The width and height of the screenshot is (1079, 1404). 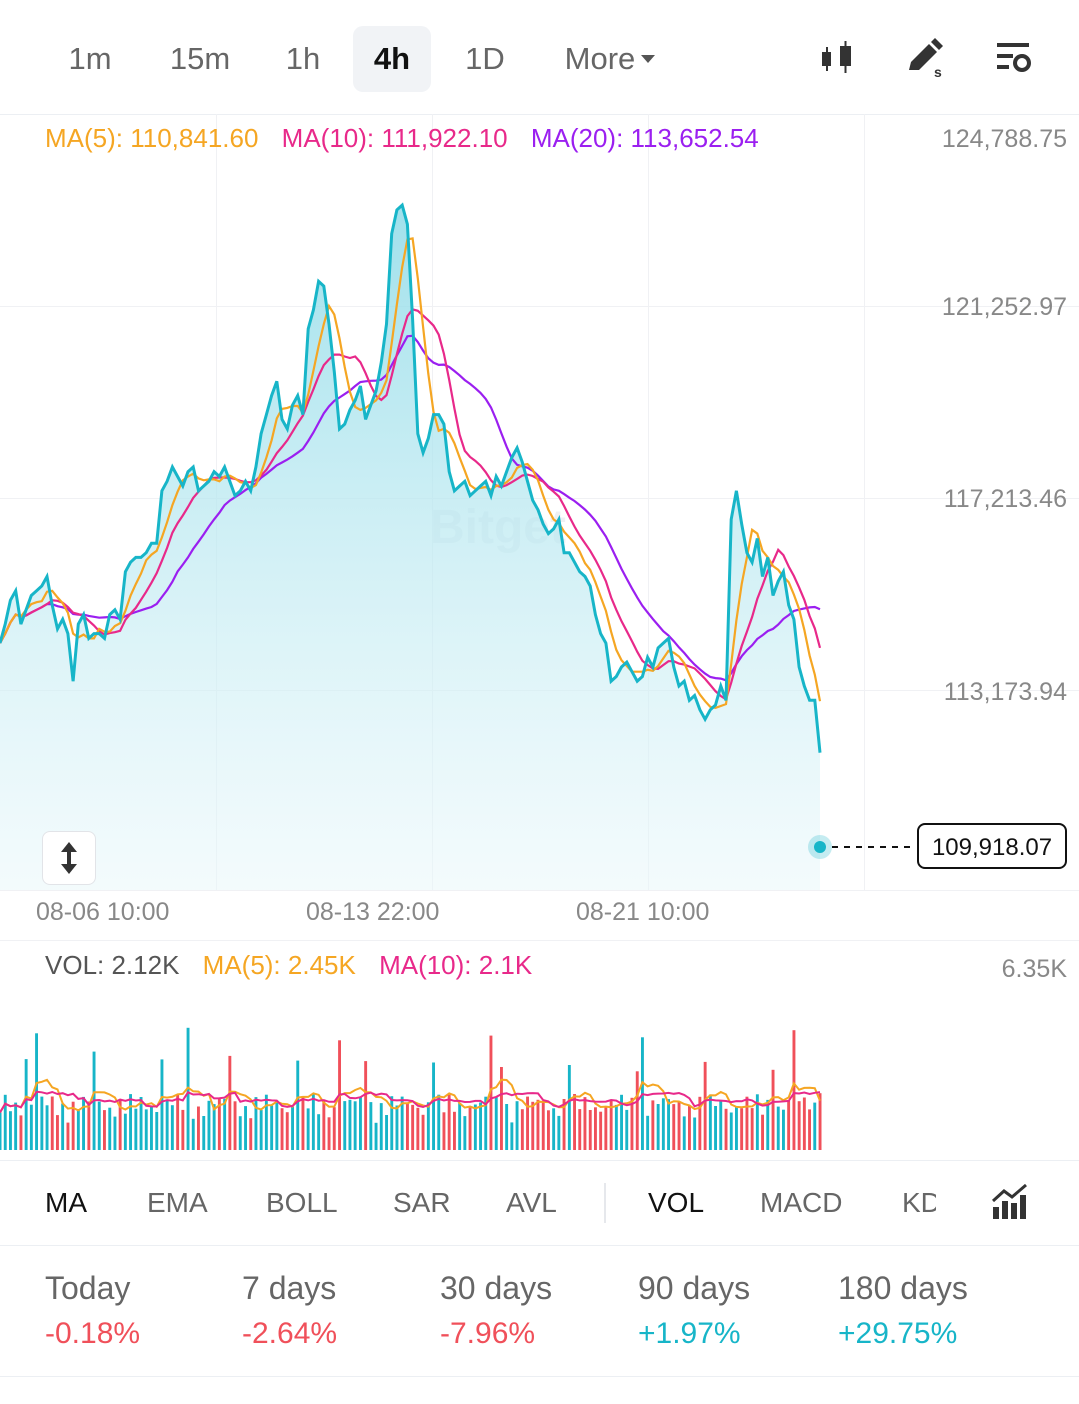 What do you see at coordinates (531, 1202) in the screenshot?
I see `indicator-avl: AVL` at bounding box center [531, 1202].